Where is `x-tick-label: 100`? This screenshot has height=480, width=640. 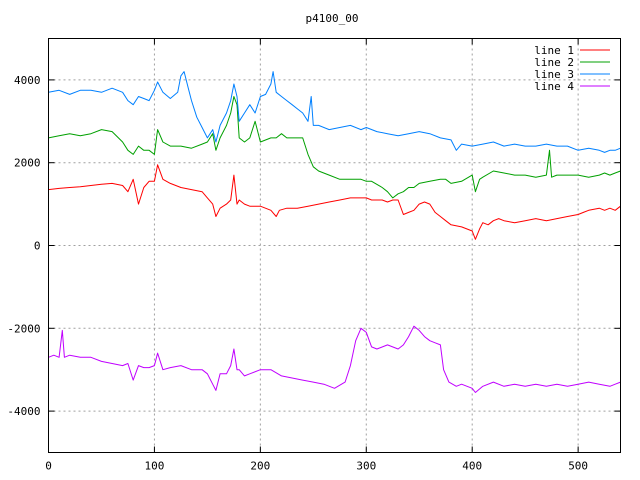
x-tick-label: 100 is located at coordinates (154, 466).